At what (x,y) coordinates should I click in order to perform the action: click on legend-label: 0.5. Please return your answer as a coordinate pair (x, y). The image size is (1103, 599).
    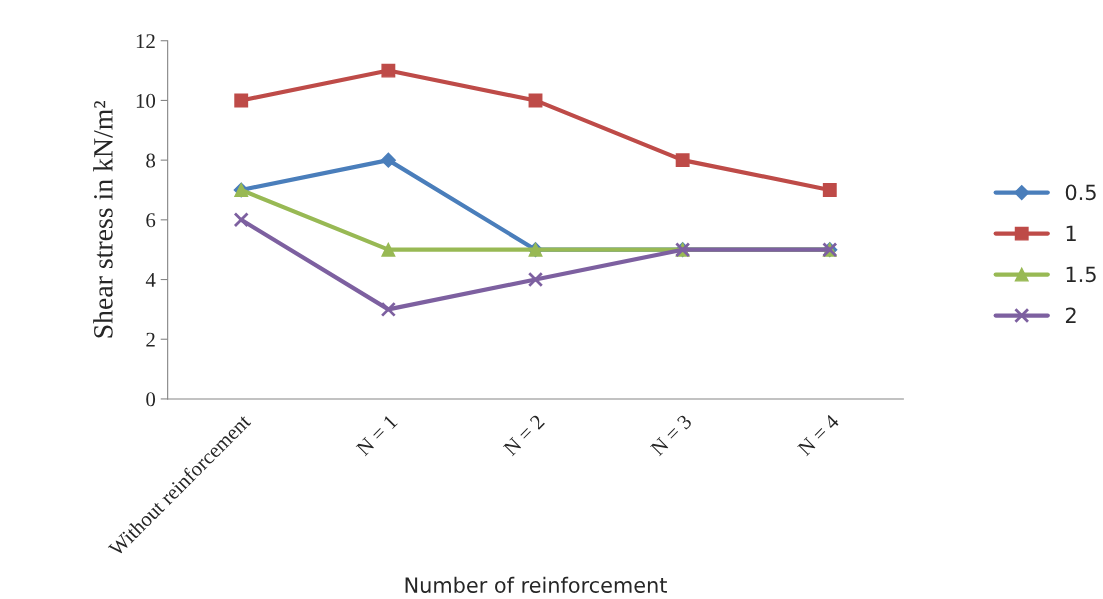
    Looking at the image, I should click on (1080, 192).